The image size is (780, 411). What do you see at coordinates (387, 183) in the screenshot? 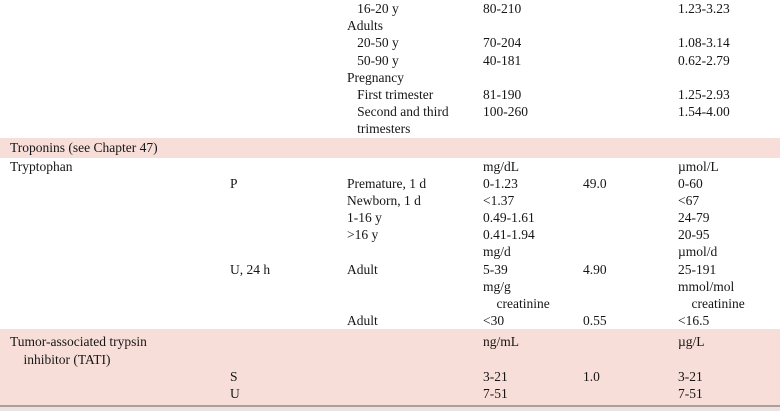
I see `cell: Premature, 1 d` at bounding box center [387, 183].